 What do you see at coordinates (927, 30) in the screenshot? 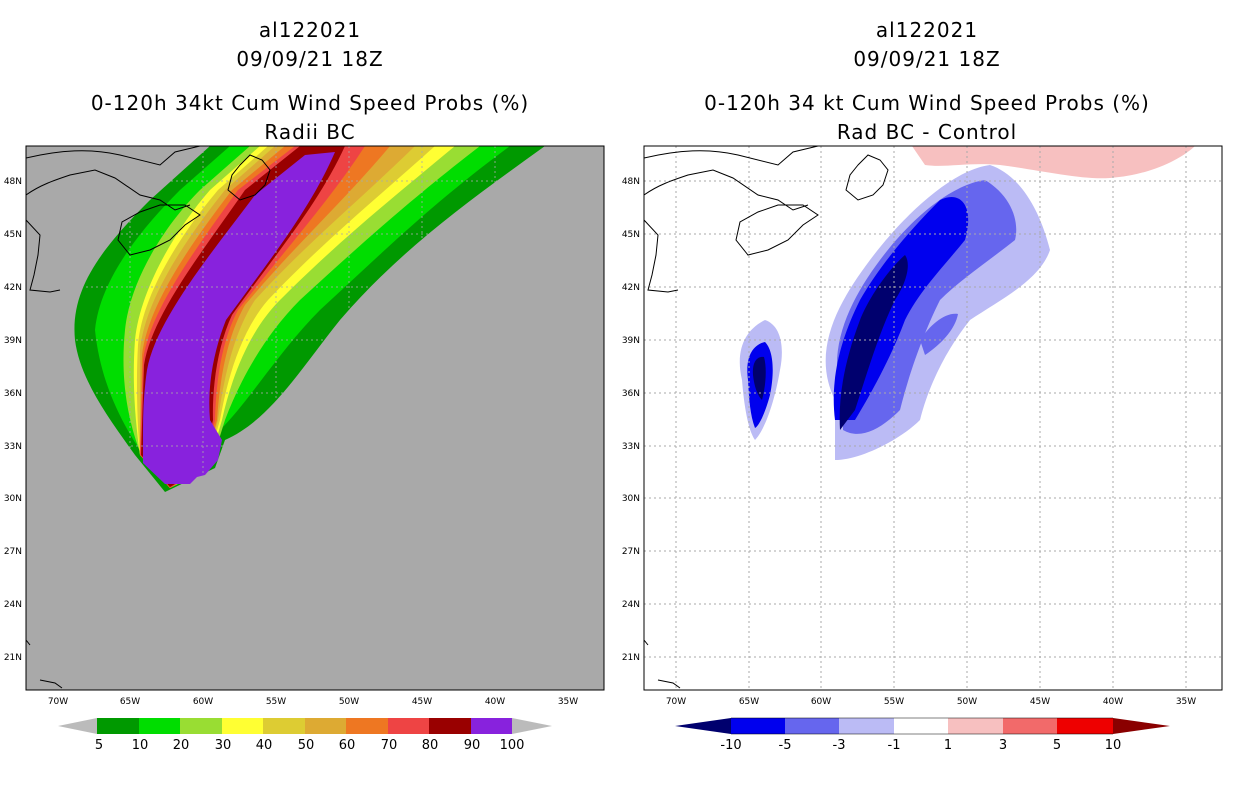
I see `right-storm-id: al122021` at bounding box center [927, 30].